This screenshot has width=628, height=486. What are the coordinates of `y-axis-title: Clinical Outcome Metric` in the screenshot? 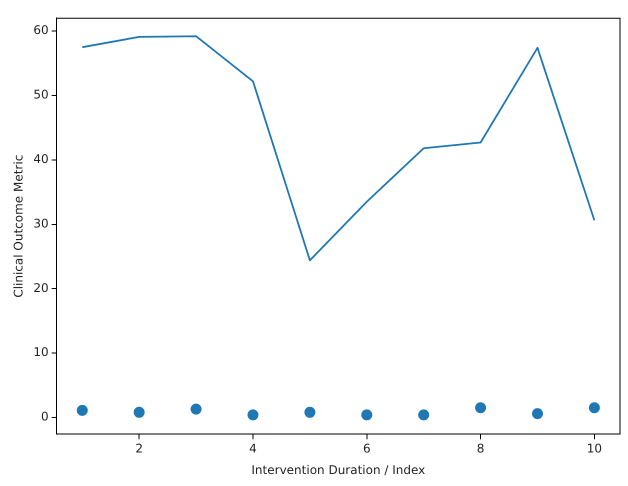 It's located at (18, 226).